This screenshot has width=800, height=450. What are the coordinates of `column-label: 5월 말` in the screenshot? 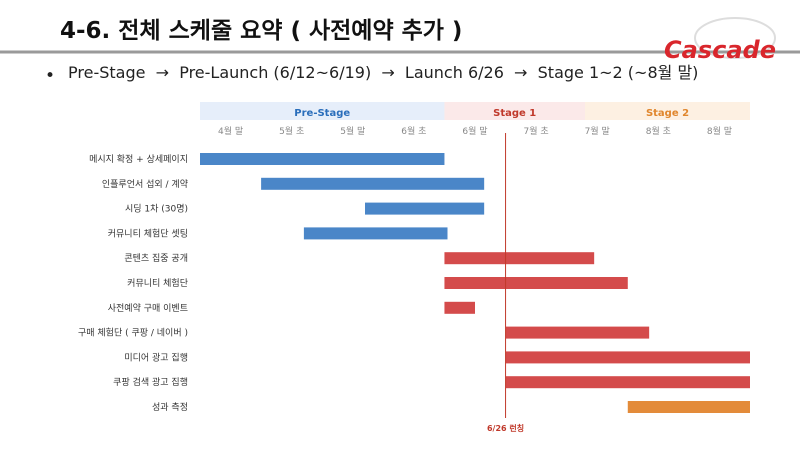 It's located at (352, 131).